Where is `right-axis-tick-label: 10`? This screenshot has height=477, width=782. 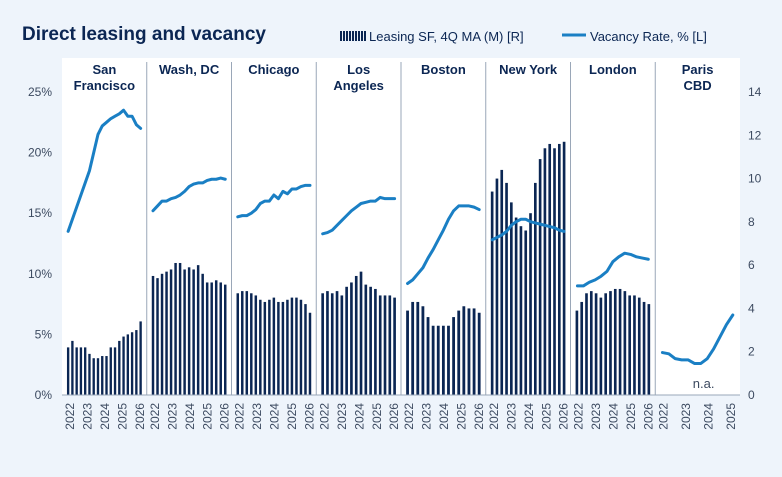
right-axis-tick-label: 10 is located at coordinates (755, 179).